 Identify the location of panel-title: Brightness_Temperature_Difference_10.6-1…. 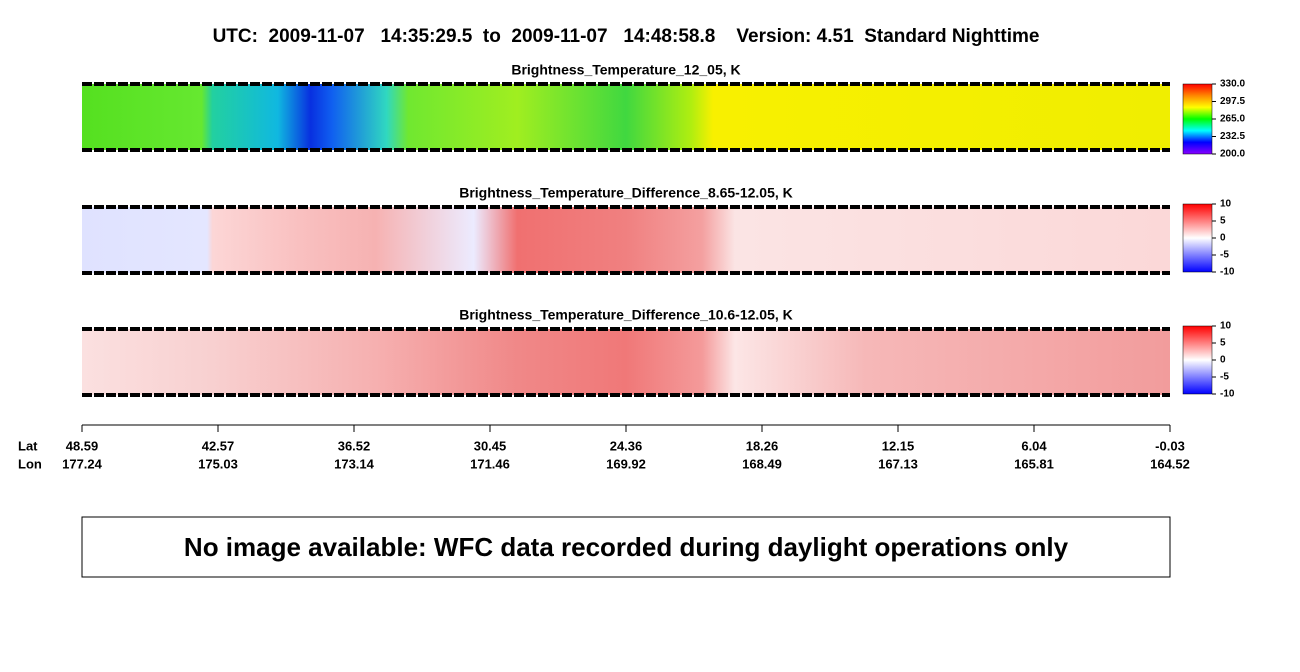
(626, 315).